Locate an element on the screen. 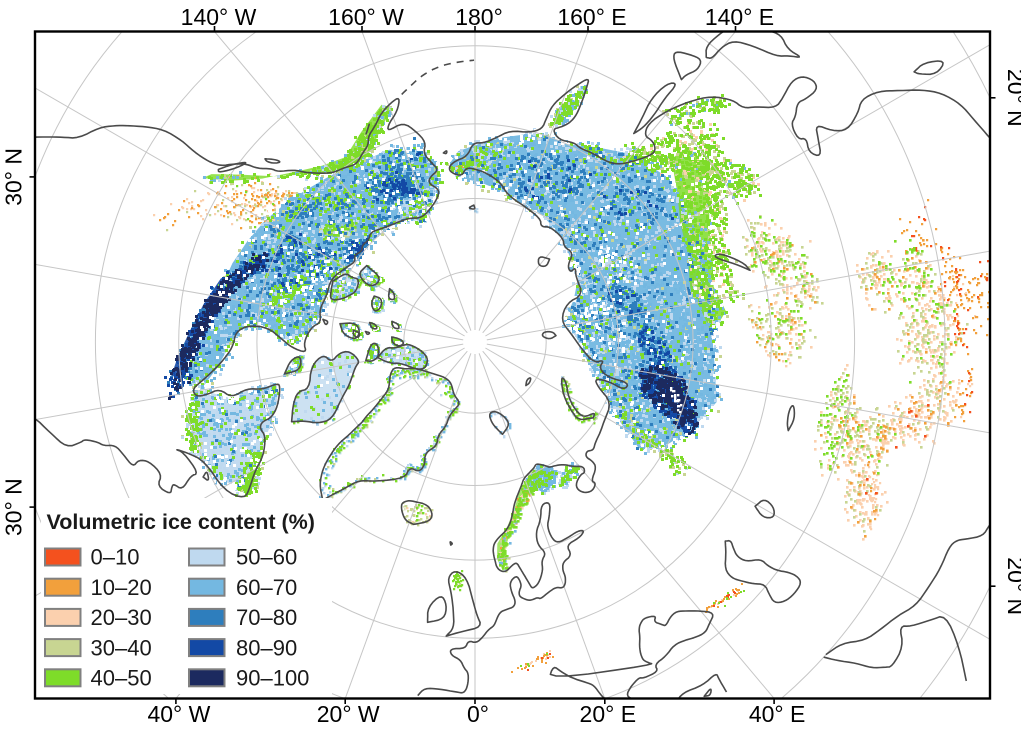 The image size is (1021, 736). svg-text: 60–70 is located at coordinates (266, 587).